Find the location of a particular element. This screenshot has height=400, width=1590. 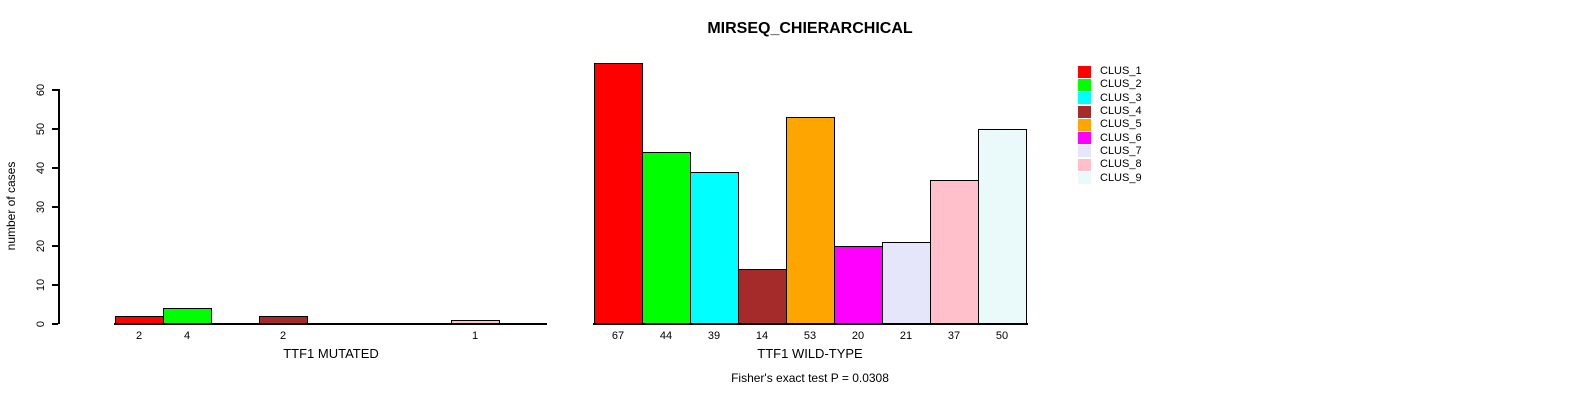

legend-label-clus_5: CLUS_5 is located at coordinates (1121, 124).